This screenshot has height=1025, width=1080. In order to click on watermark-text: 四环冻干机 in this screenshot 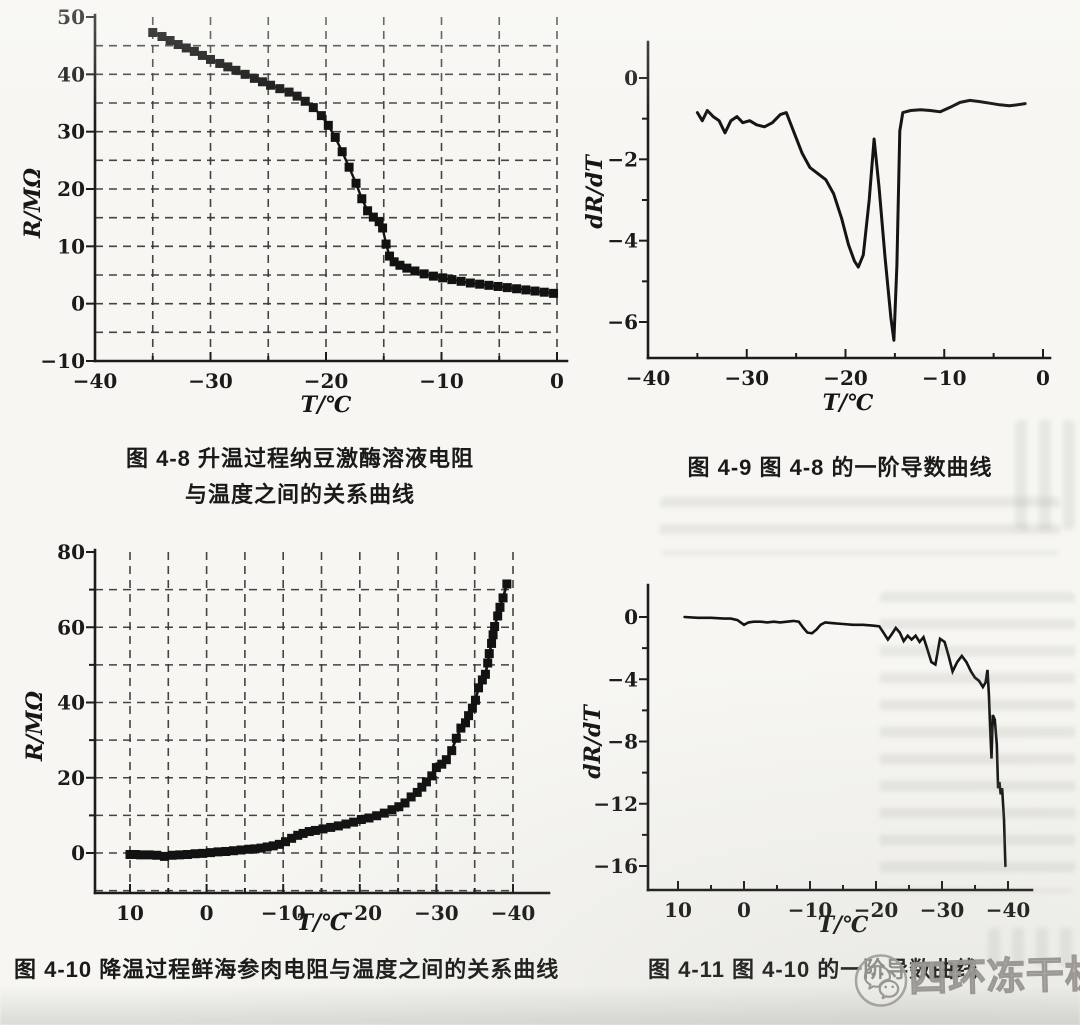, I will do `click(994, 977)`.